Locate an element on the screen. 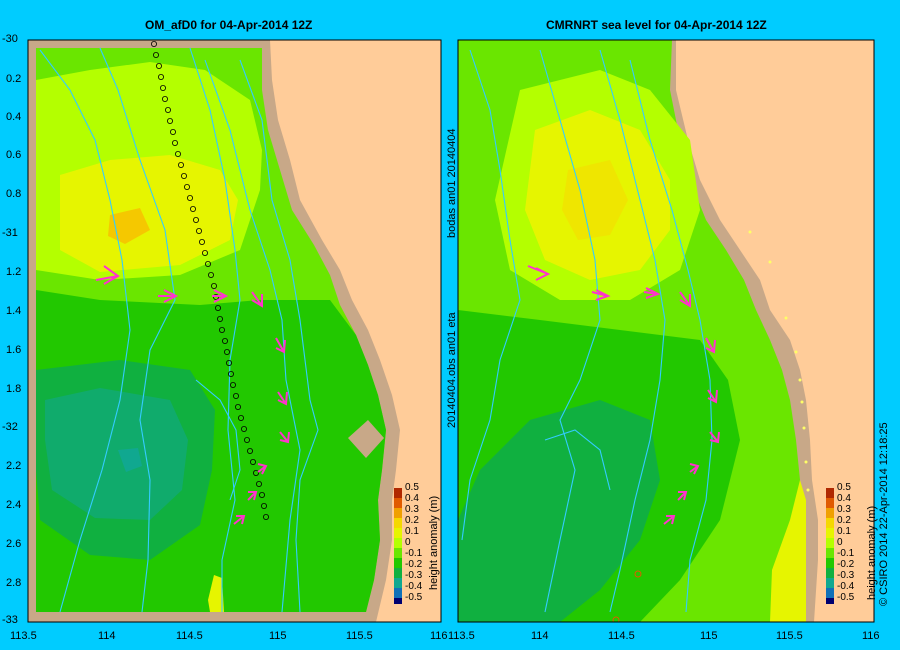 The height and width of the screenshot is (650, 900). y-tick: -30 is located at coordinates (10, 39).